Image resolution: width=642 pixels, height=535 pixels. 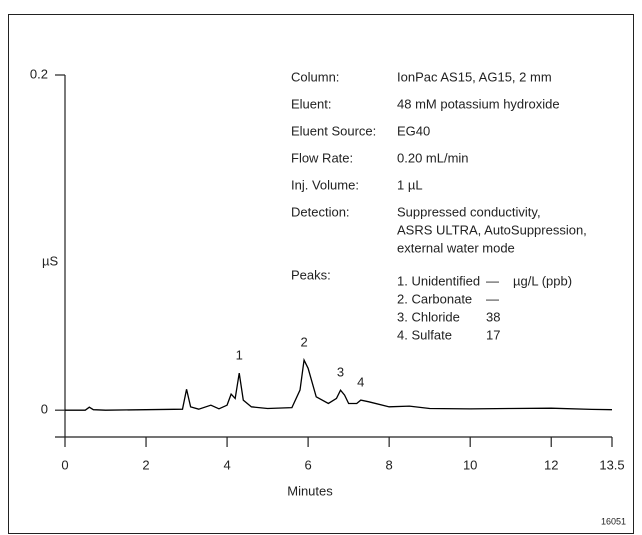 What do you see at coordinates (474, 76) in the screenshot?
I see `condition-value: IonPac AS15, AG15, 2 mm` at bounding box center [474, 76].